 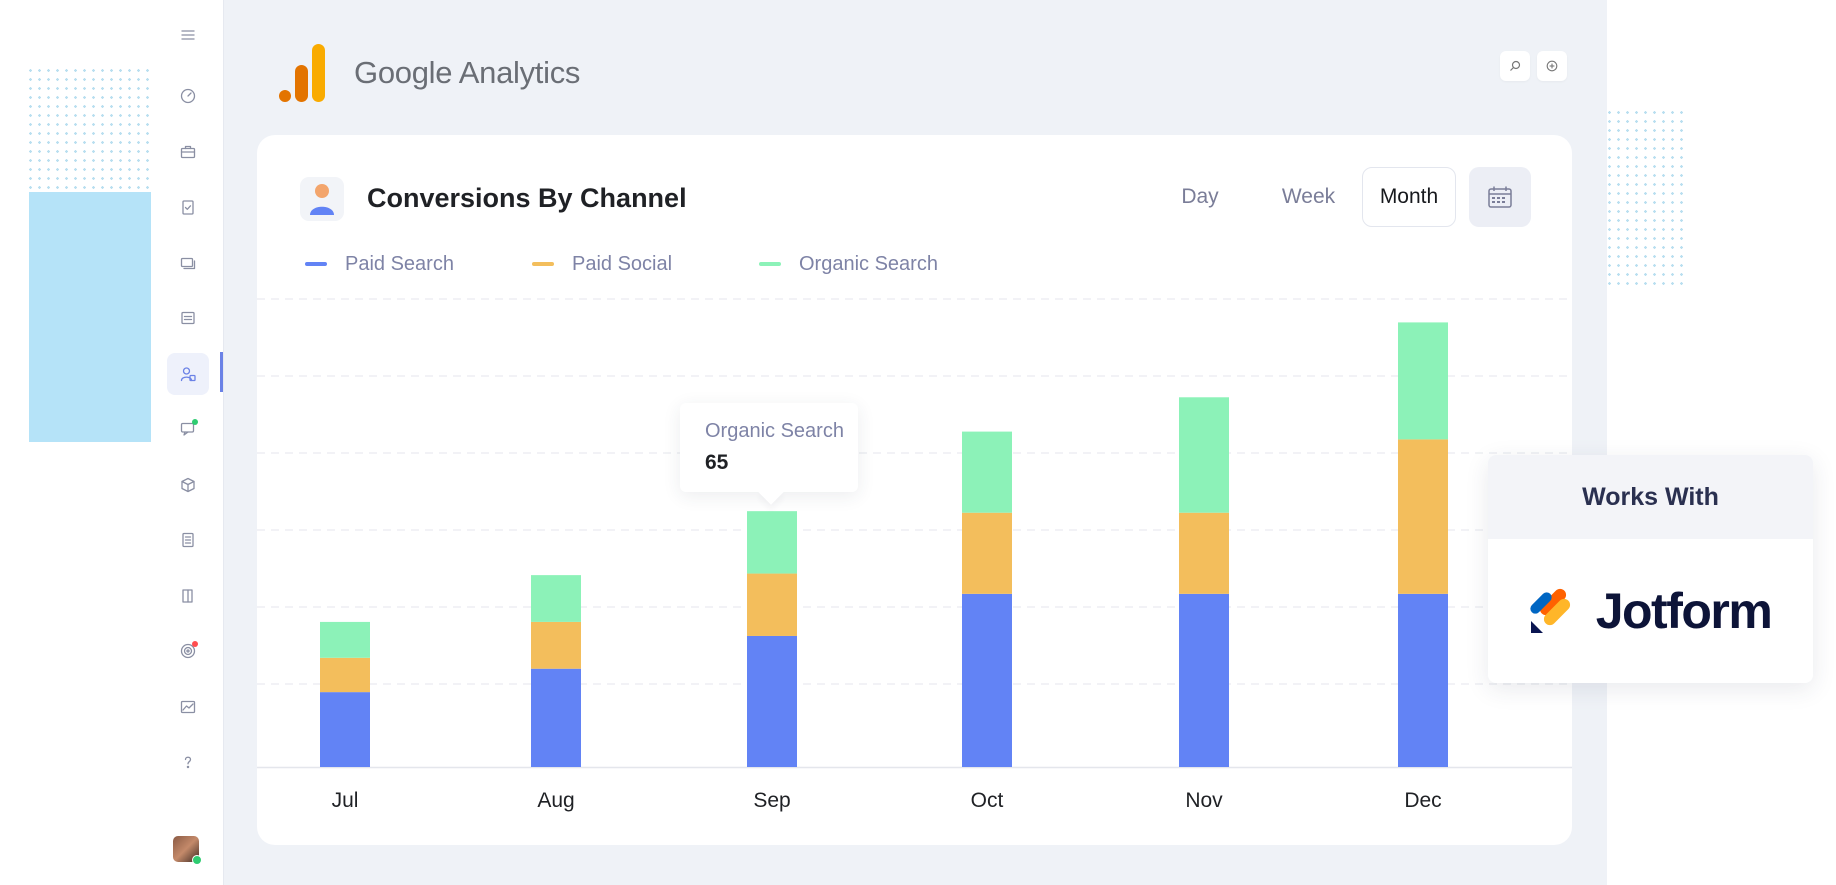 I want to click on works-with-body: Jotform, so click(x=1650, y=611).